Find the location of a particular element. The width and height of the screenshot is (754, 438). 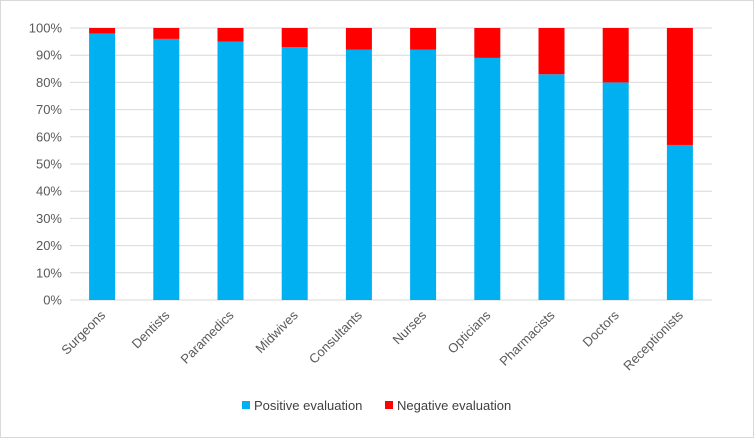

bar-negative-nurses is located at coordinates (423, 39).